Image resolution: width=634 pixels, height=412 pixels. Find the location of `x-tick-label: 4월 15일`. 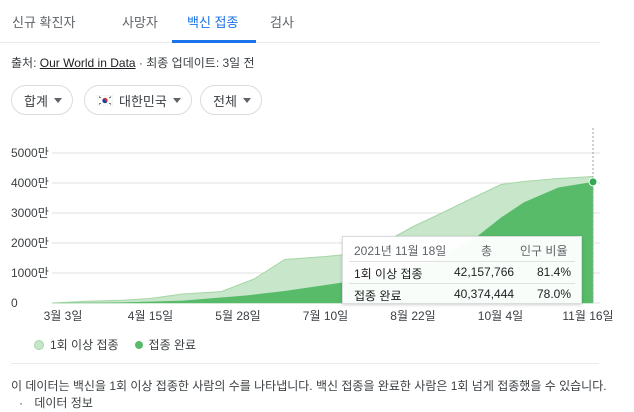

x-tick-label: 4월 15일 is located at coordinates (150, 316).